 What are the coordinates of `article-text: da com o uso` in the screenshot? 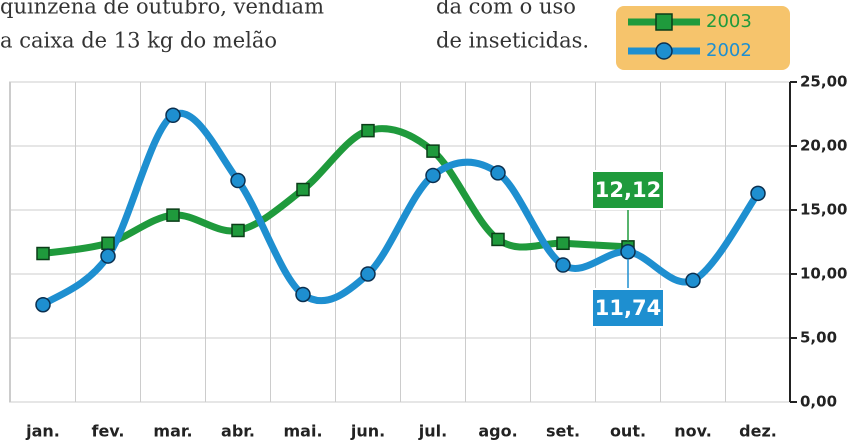 It's located at (506, 9).